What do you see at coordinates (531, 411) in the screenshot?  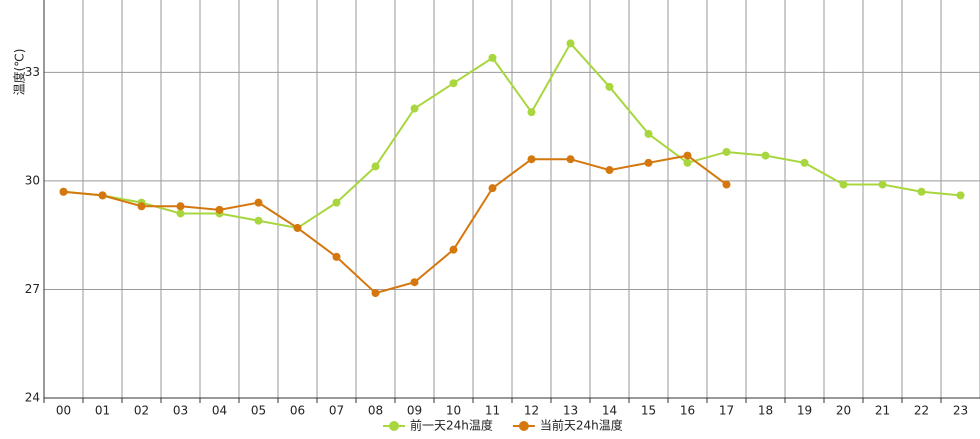 I see `x-tick-label: 12` at bounding box center [531, 411].